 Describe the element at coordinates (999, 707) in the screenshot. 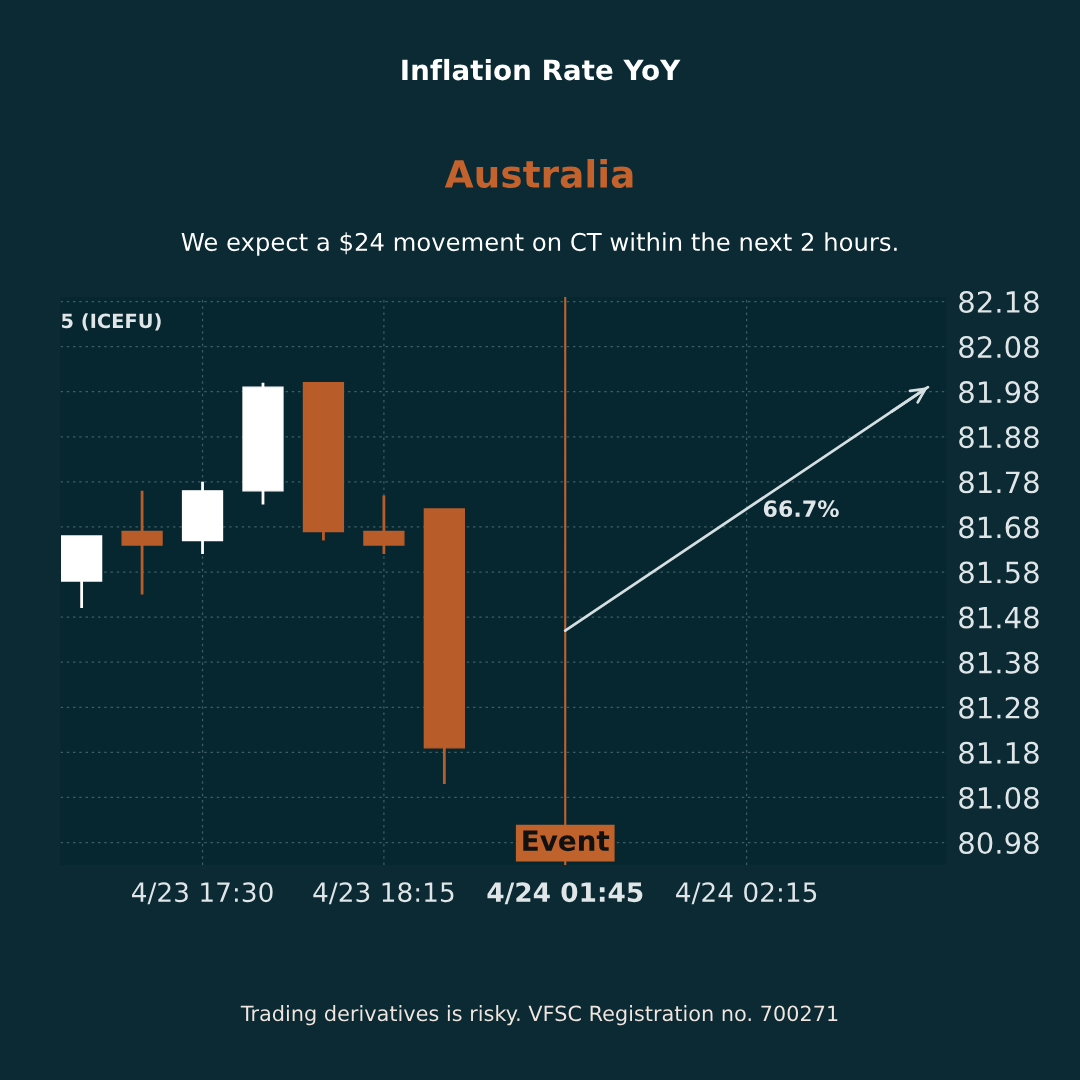

I see `y-tick-label: 81.28` at that location.